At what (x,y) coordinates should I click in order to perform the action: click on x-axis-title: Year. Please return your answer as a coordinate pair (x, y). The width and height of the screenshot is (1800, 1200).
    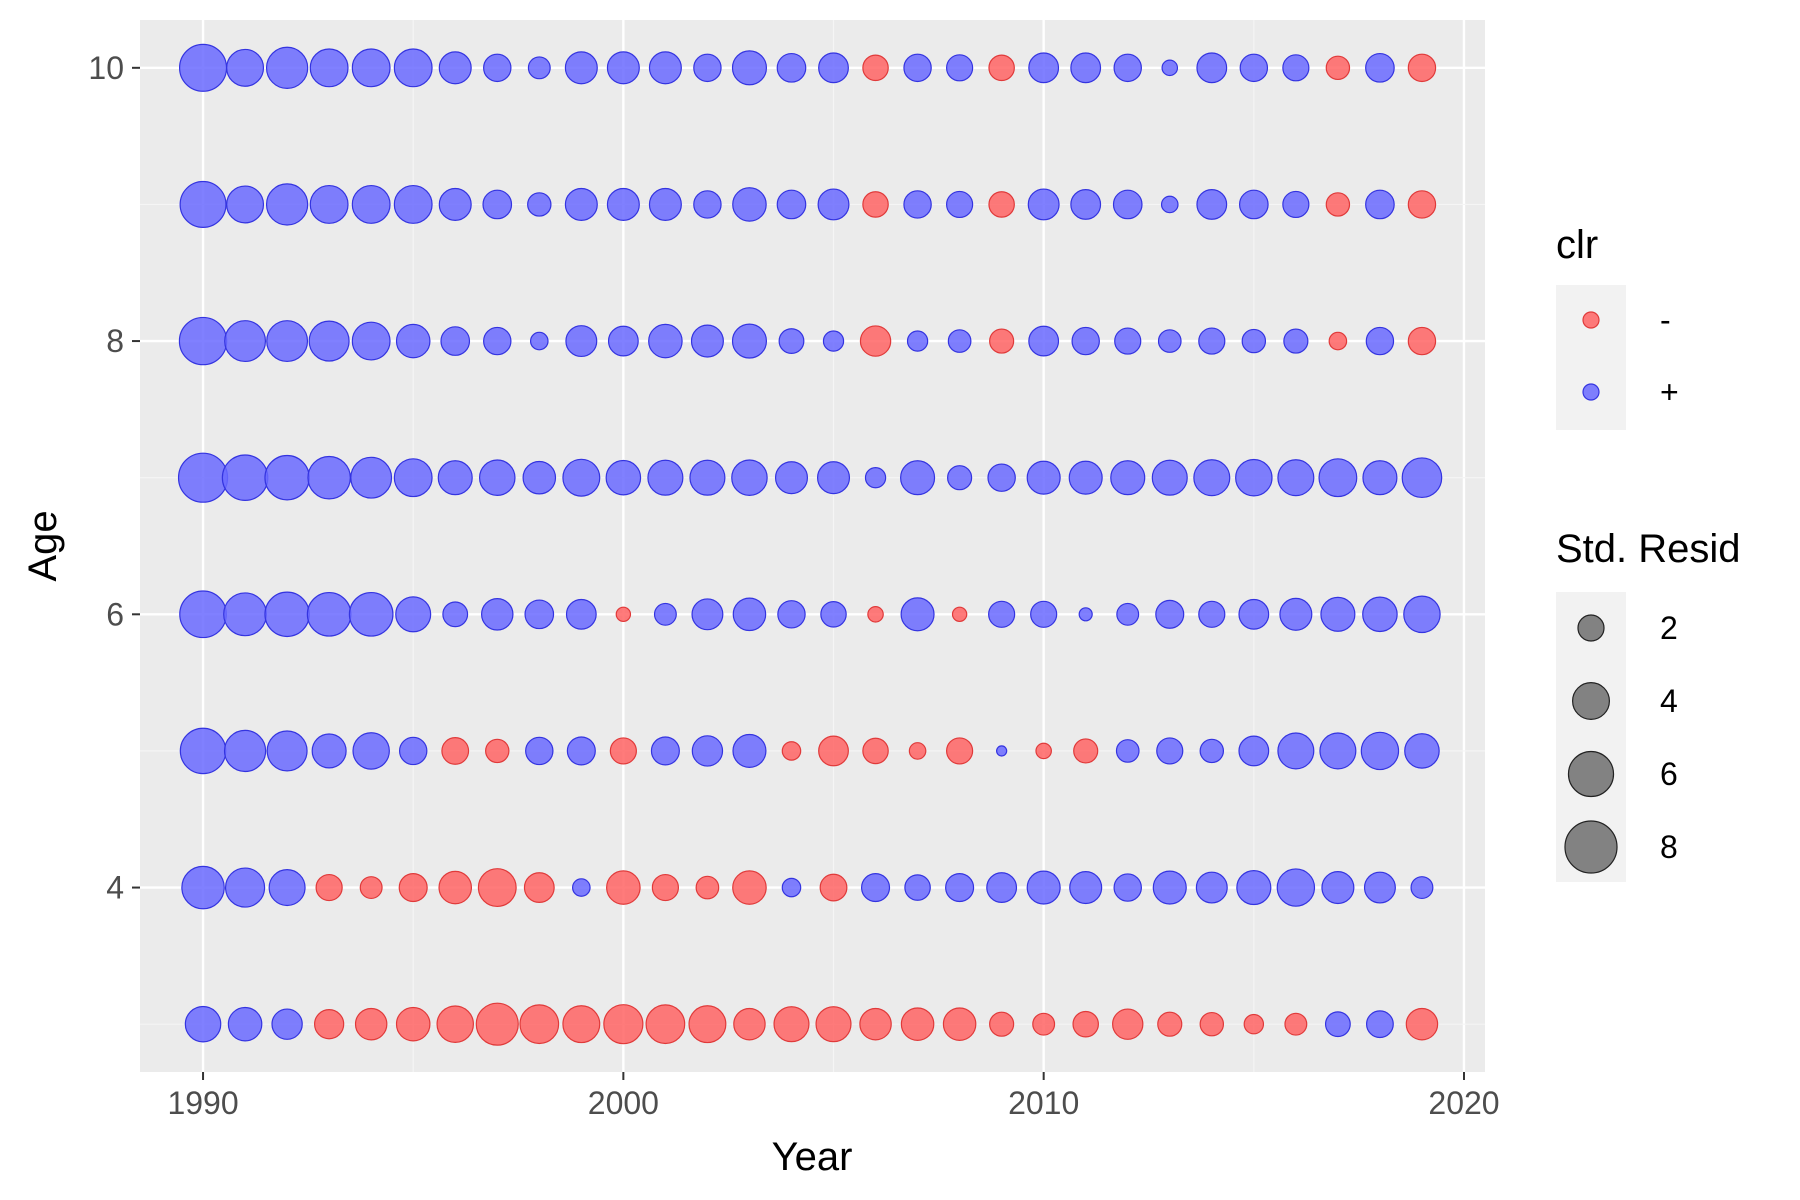
    Looking at the image, I should click on (812, 1157).